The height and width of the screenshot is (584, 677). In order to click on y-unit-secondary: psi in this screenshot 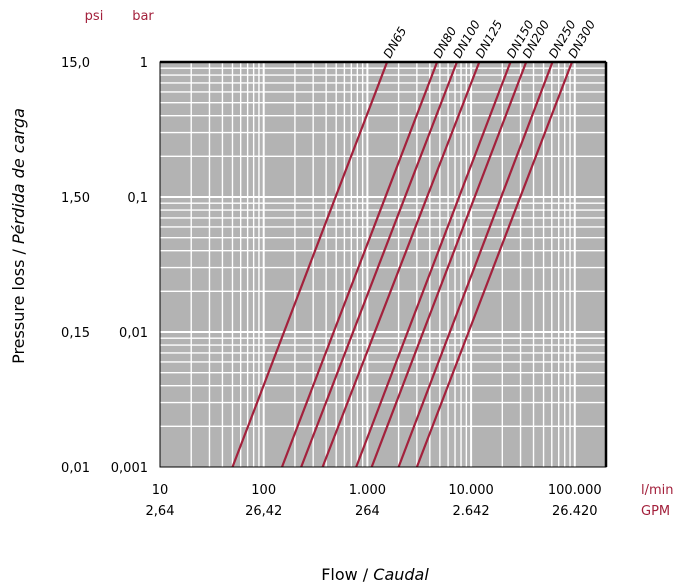, I will do `click(94, 16)`.